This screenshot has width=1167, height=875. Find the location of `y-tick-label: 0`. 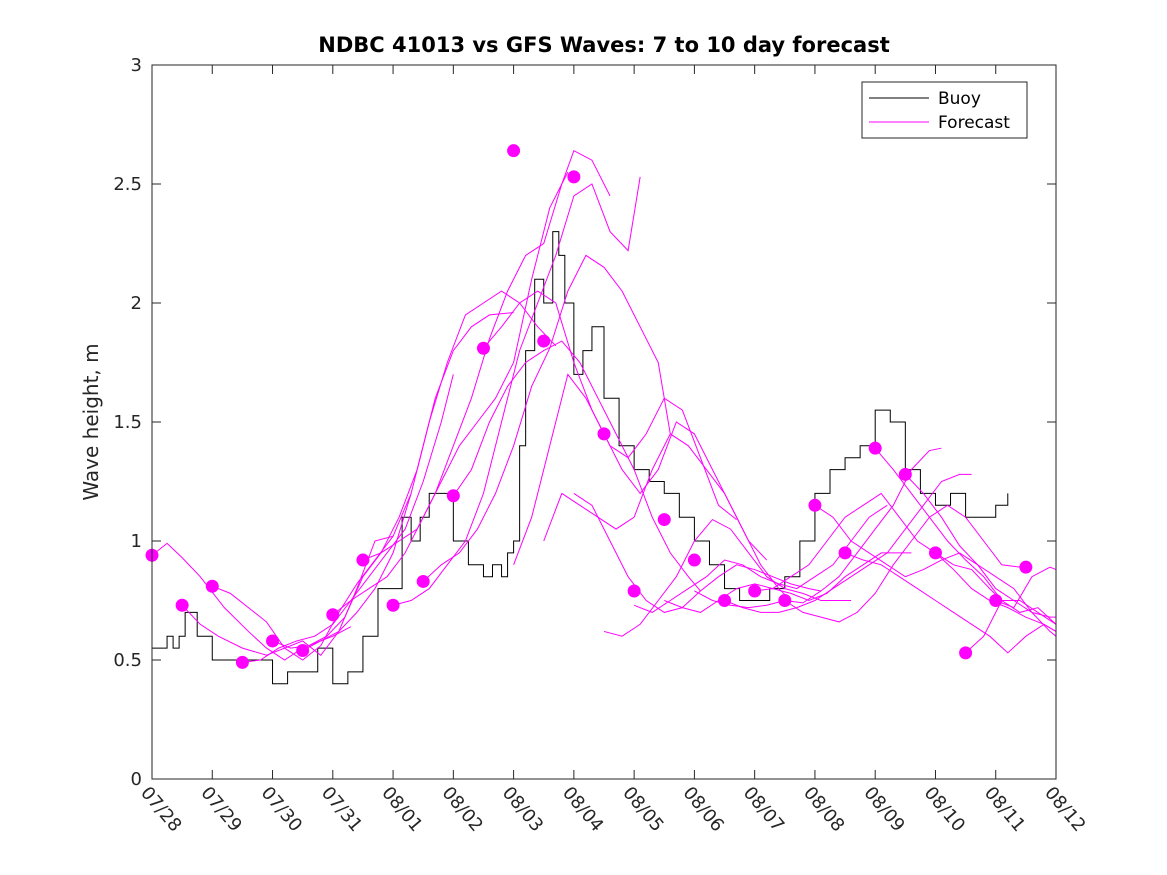

y-tick-label: 0 is located at coordinates (136, 779).